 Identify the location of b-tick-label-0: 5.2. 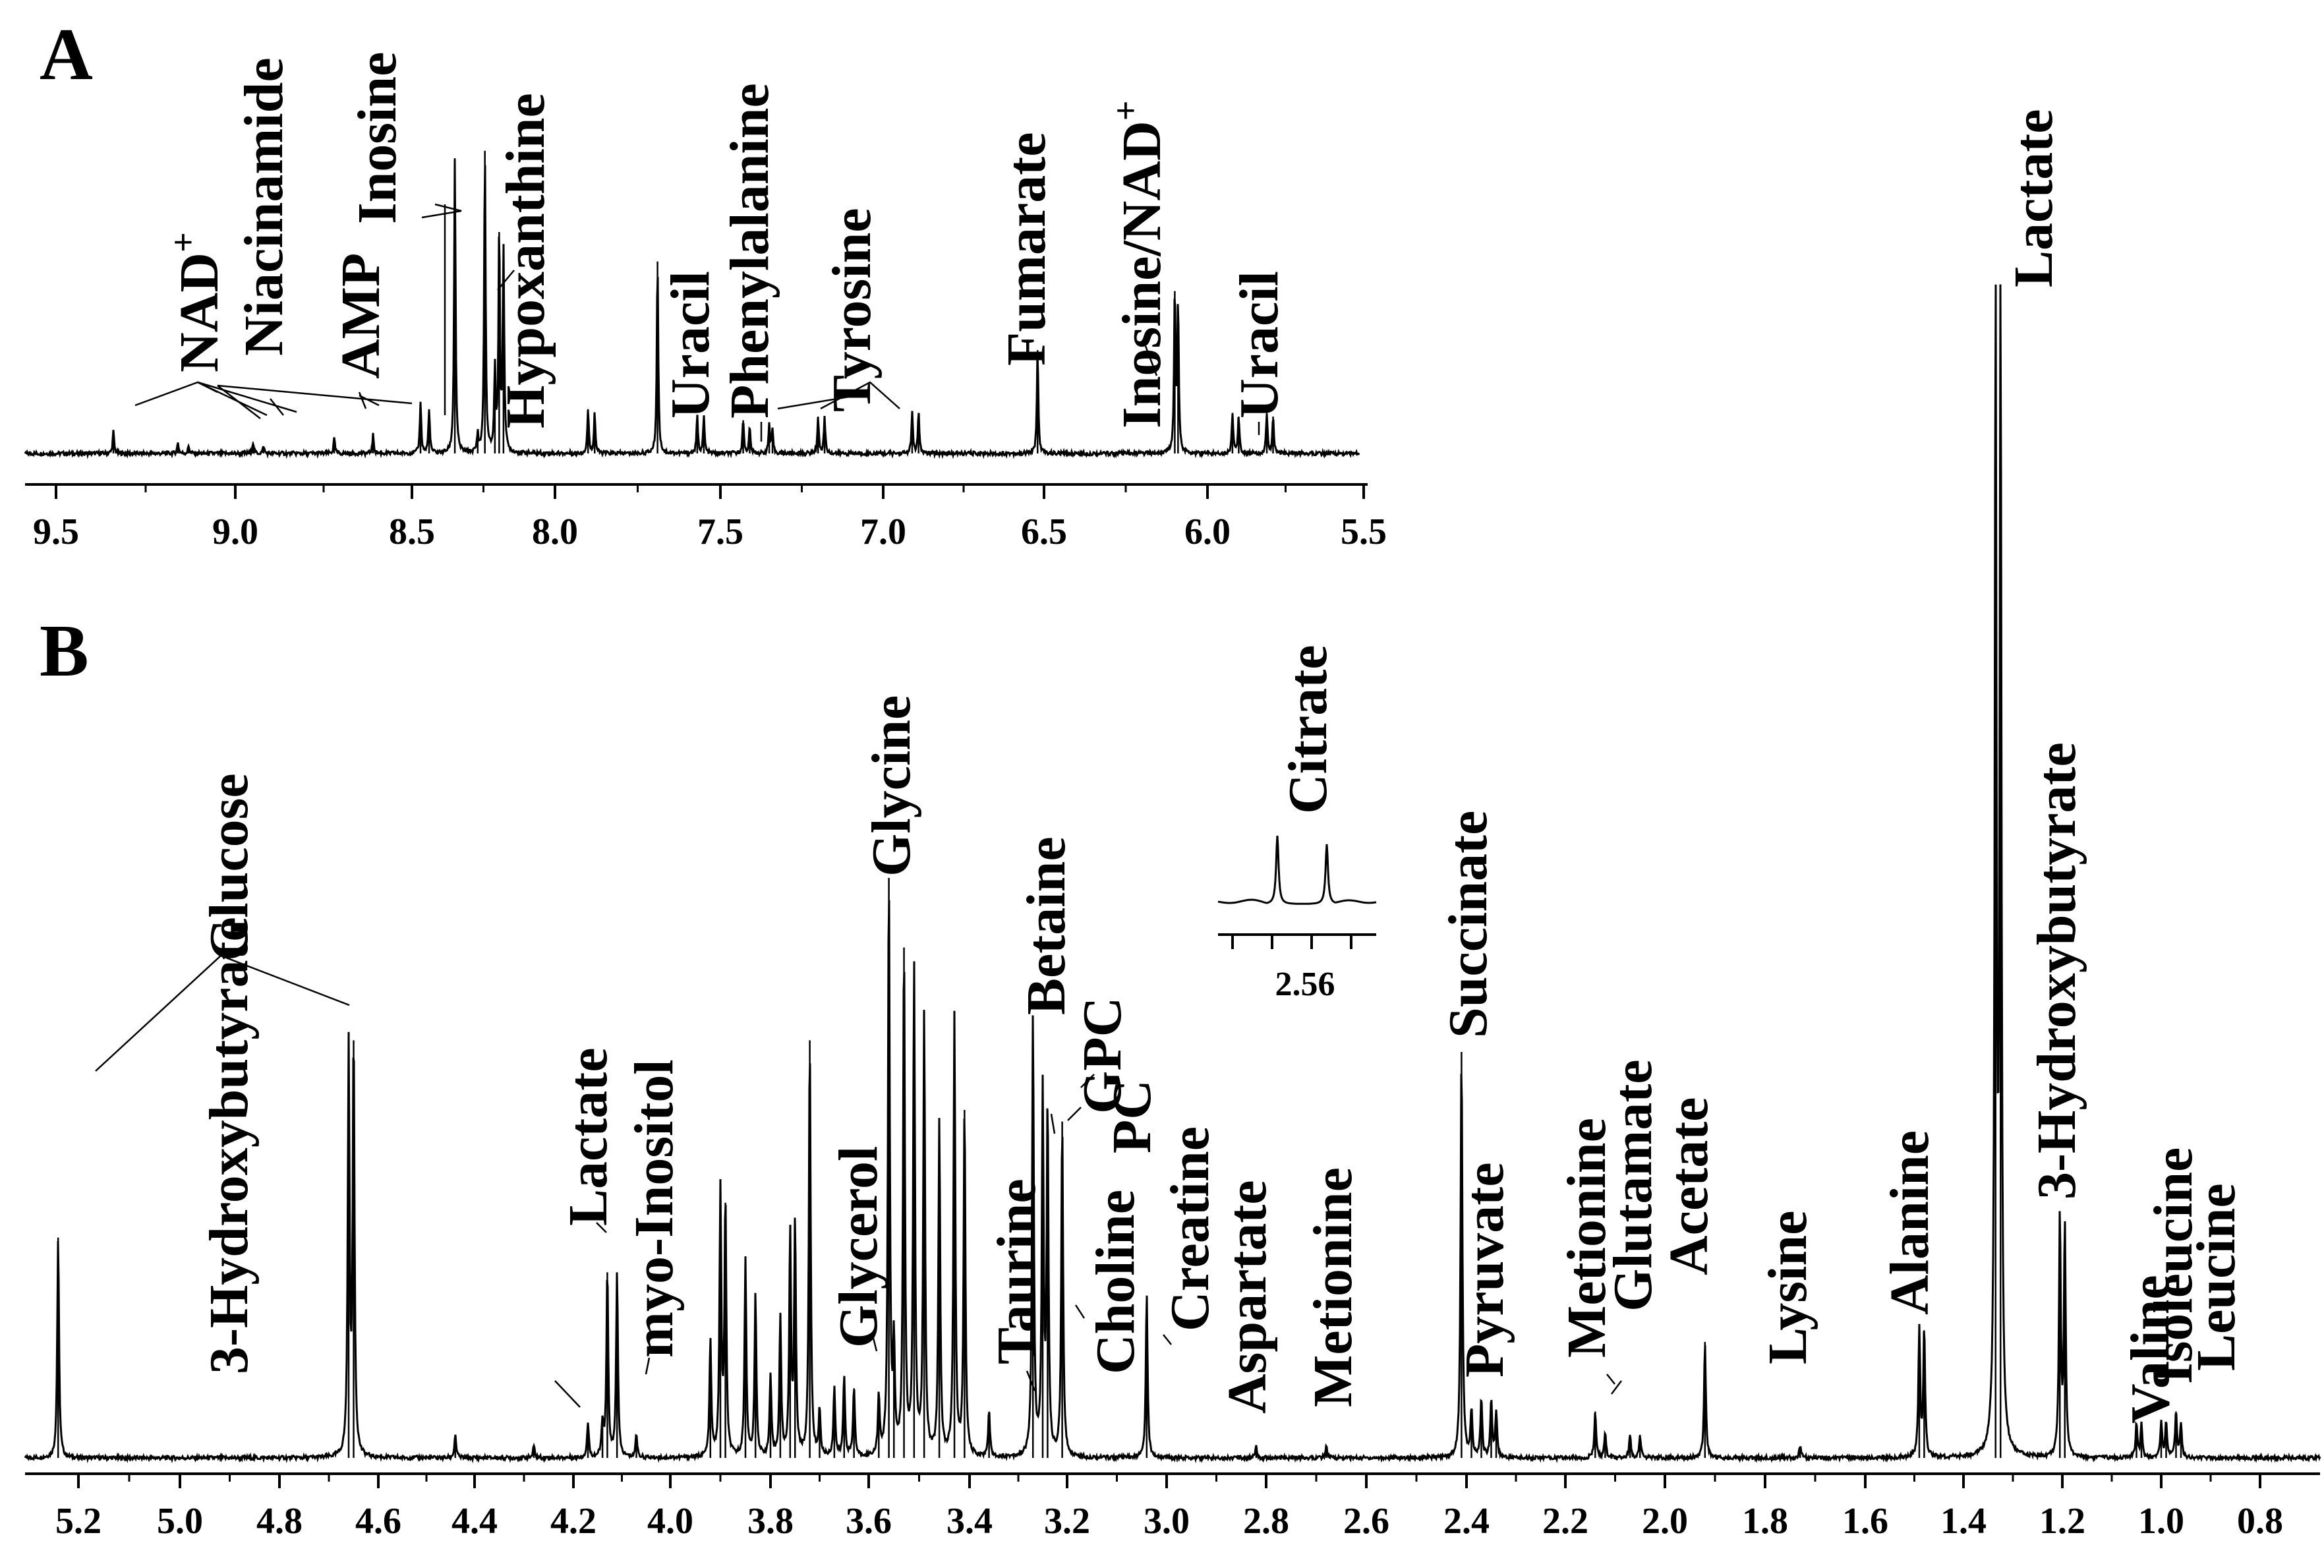
(78, 1521).